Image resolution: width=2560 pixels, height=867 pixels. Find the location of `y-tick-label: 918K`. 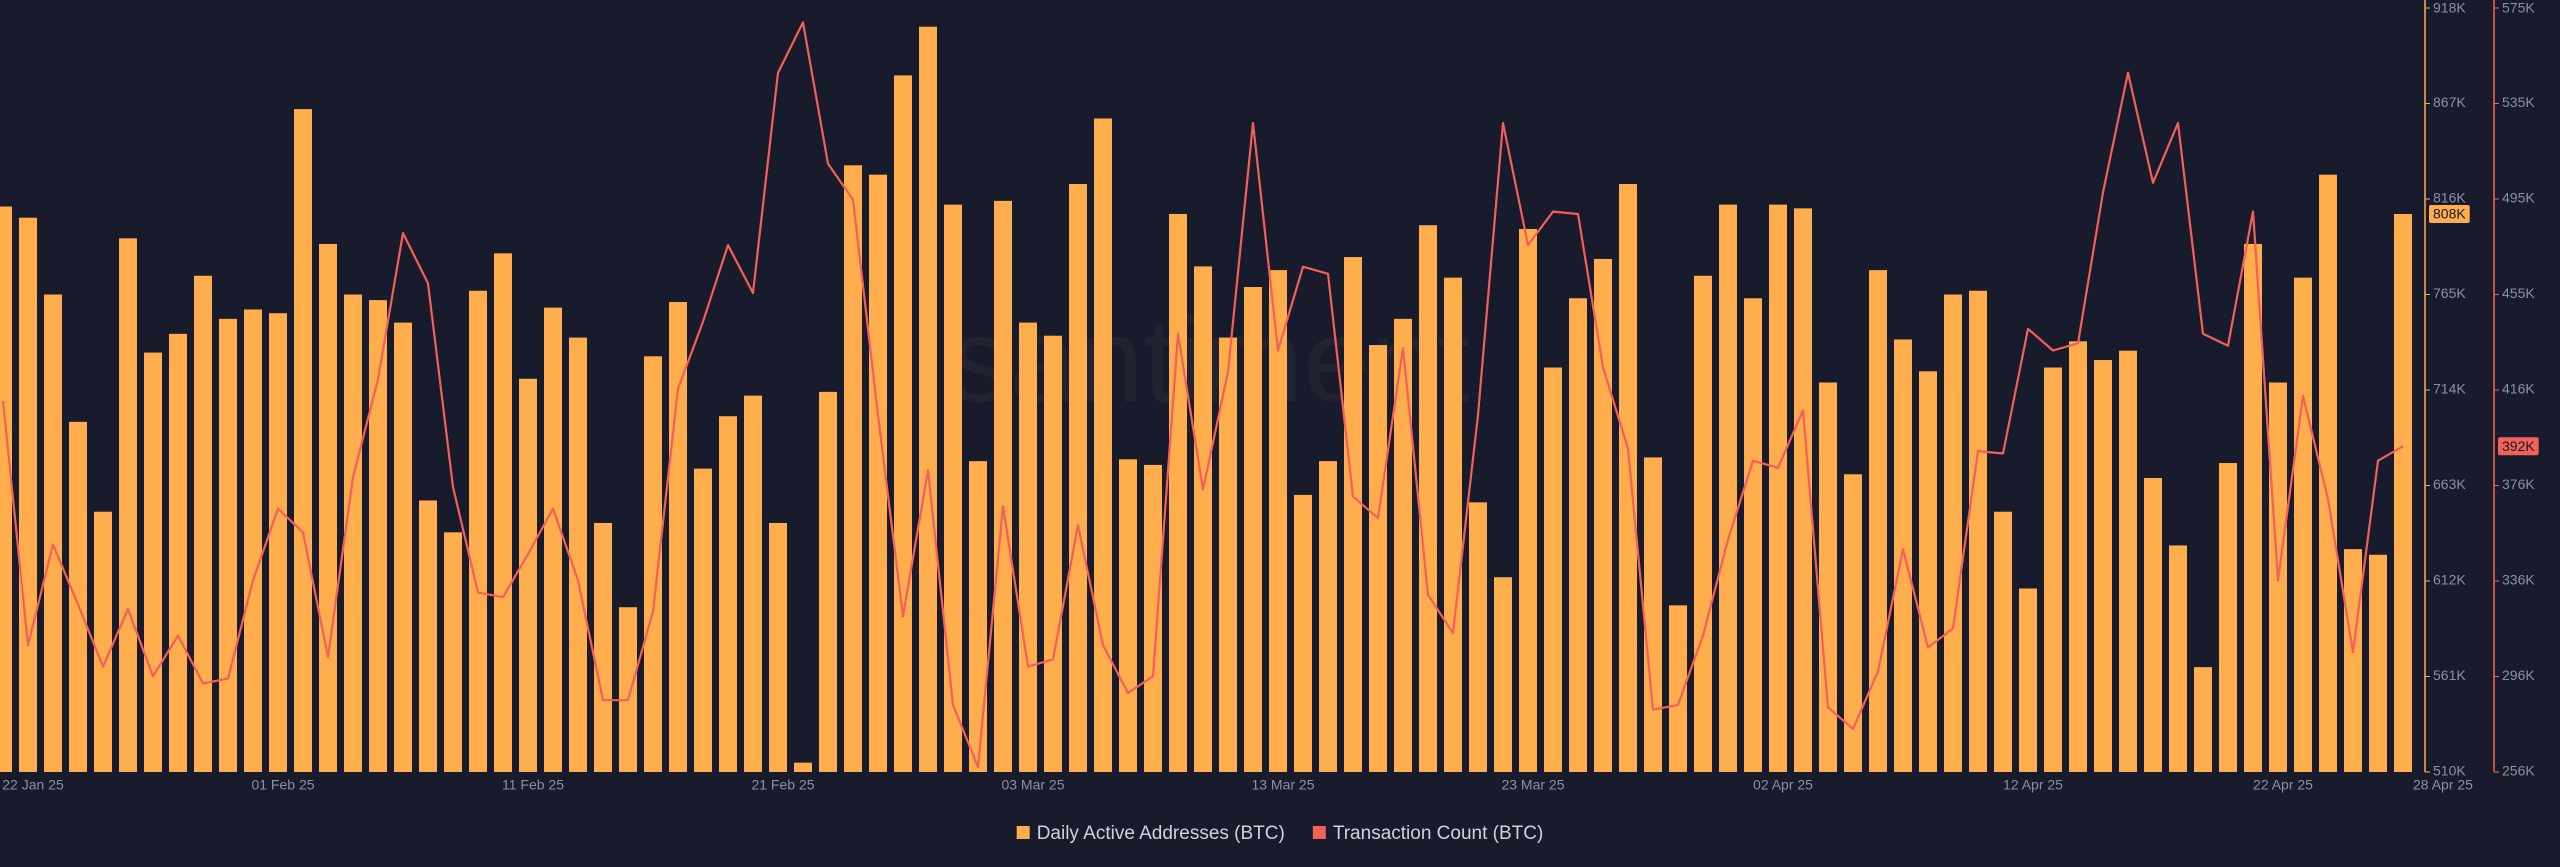

y-tick-label: 918K is located at coordinates (2449, 8).